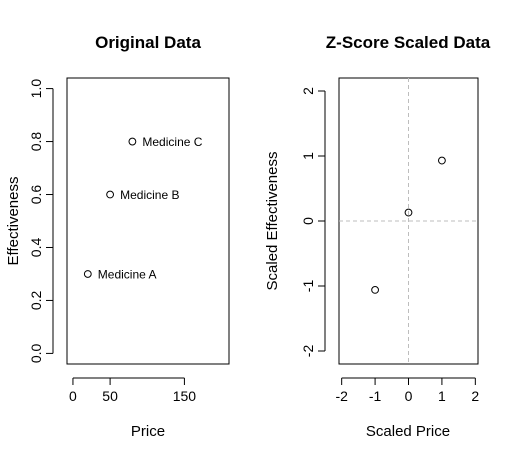 This screenshot has height=460, width=519. What do you see at coordinates (308, 286) in the screenshot?
I see `y-tick-label: -1` at bounding box center [308, 286].